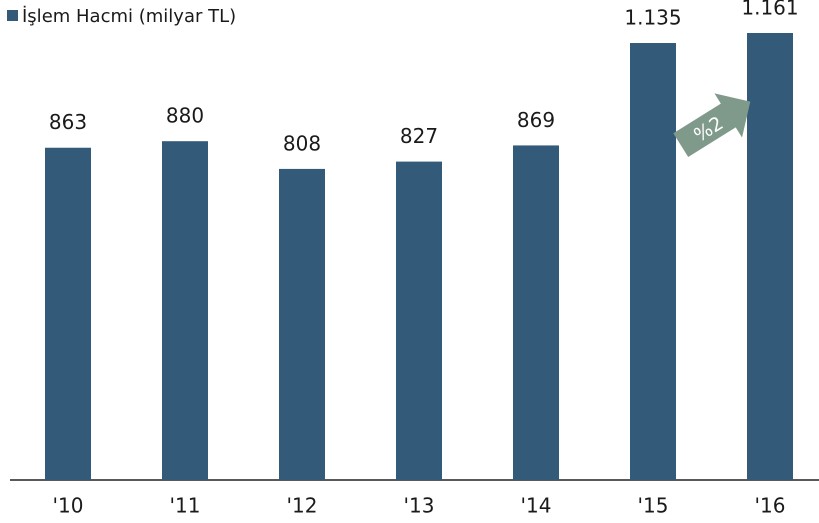 This screenshot has height=523, width=819. I want to click on value-label: 808, so click(302, 143).